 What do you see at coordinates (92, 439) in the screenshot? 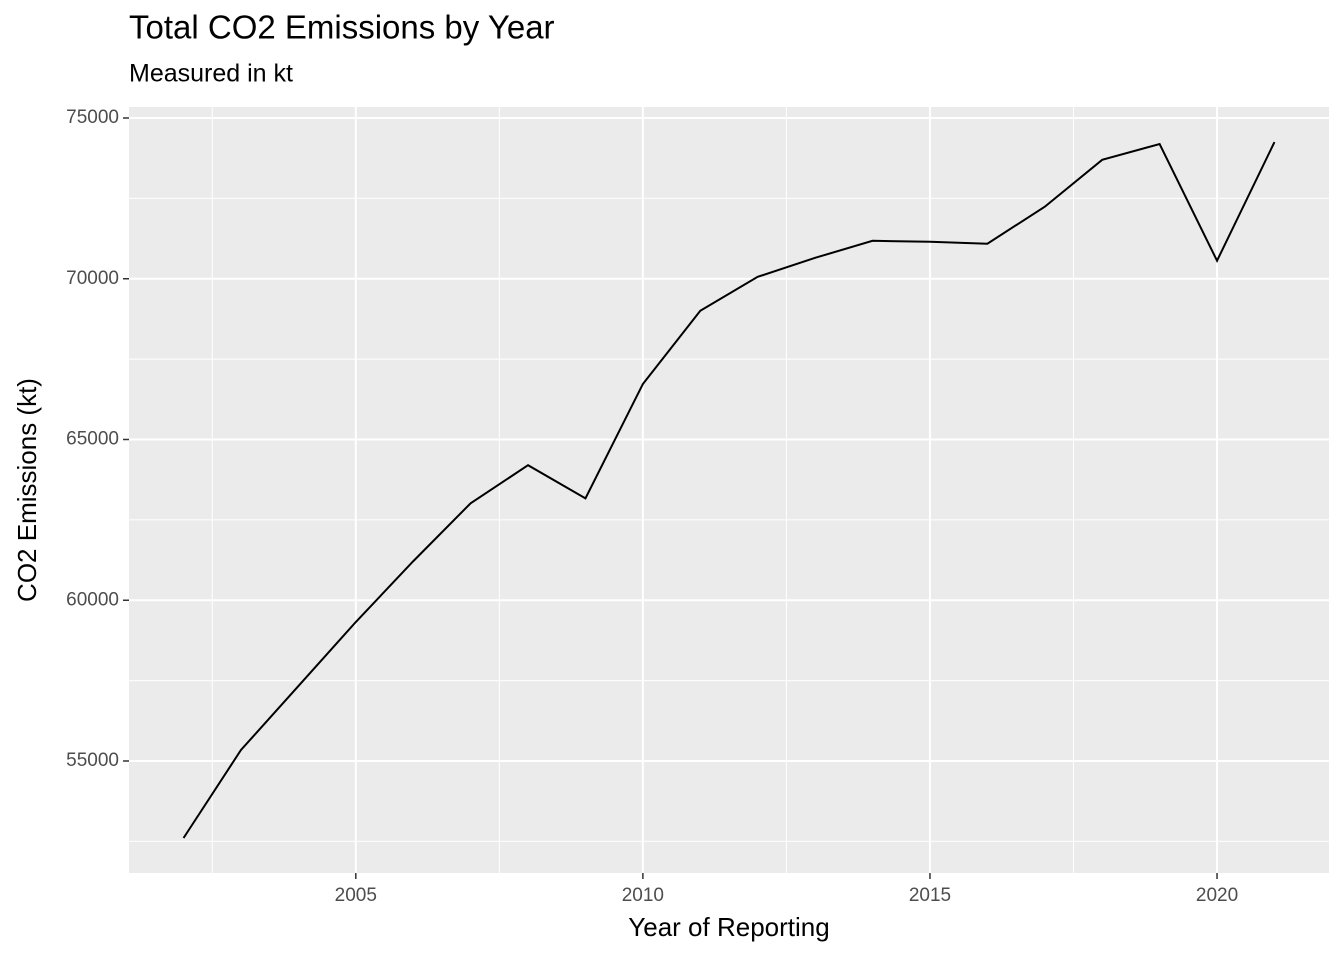
I see `y-tick-label: 65000` at bounding box center [92, 439].